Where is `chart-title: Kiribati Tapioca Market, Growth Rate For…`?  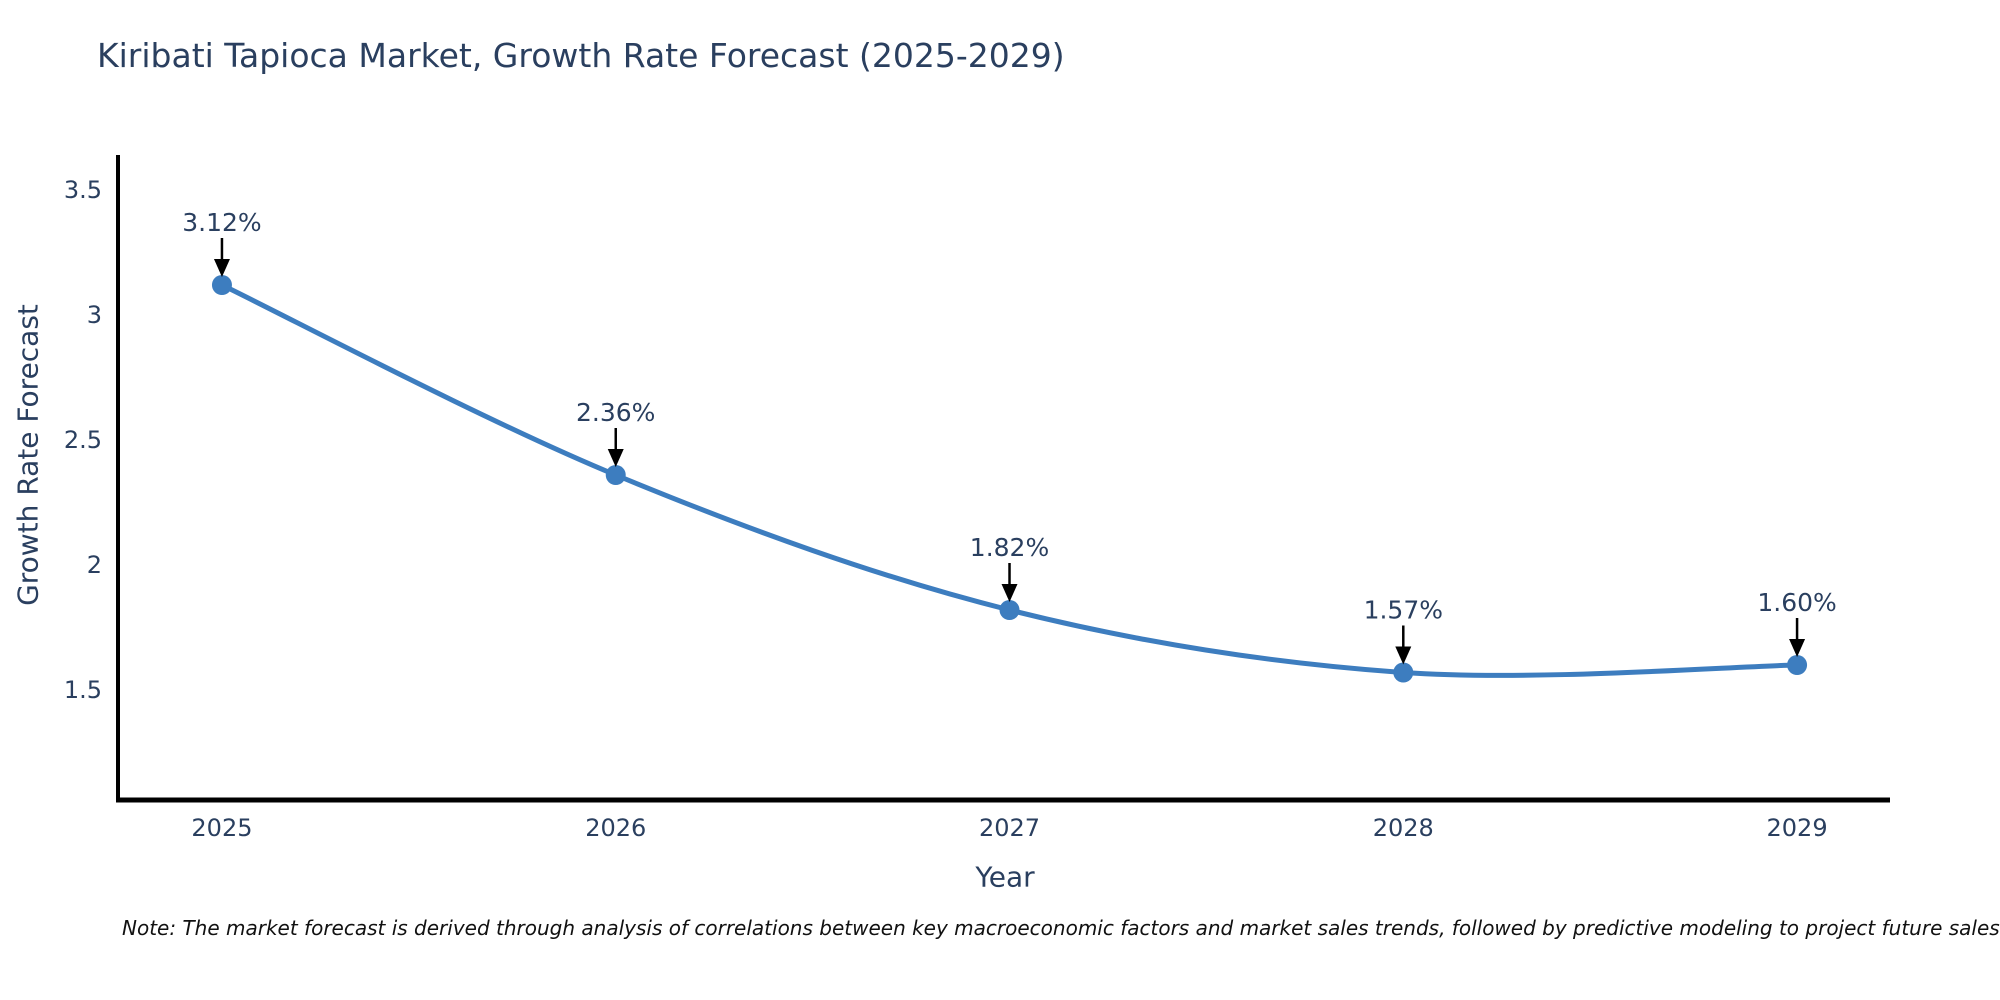
chart-title: Kiribati Tapioca Market, Growth Rate For… is located at coordinates (581, 55).